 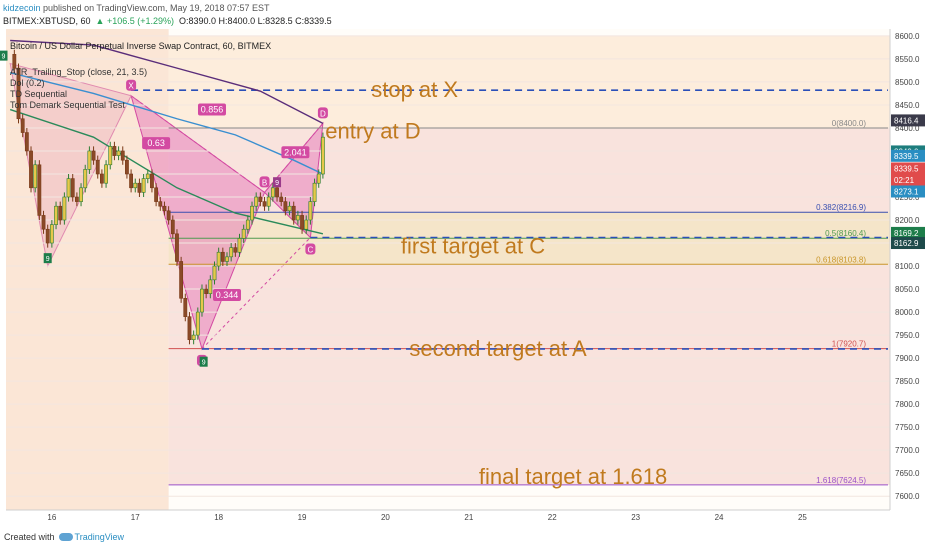 I want to click on symbol-label: BITMEX:XBTUSD, 60, so click(x=47, y=21).